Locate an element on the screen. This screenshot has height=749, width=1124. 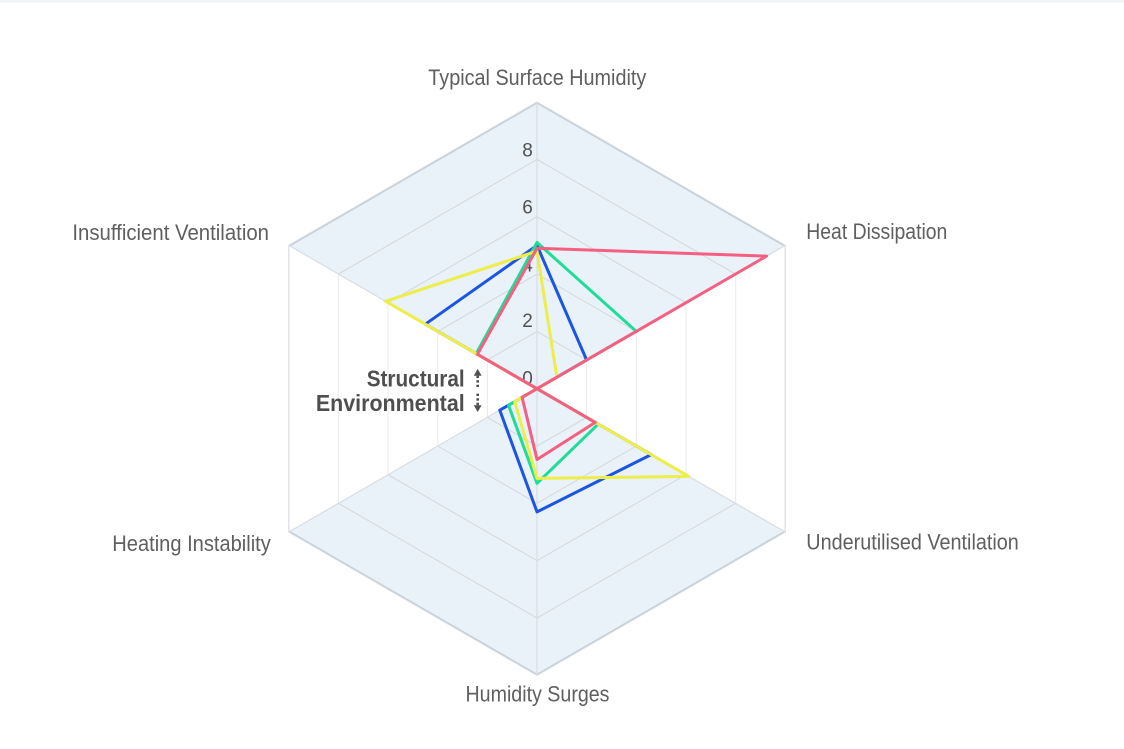
svg-text: 8 is located at coordinates (527, 151).